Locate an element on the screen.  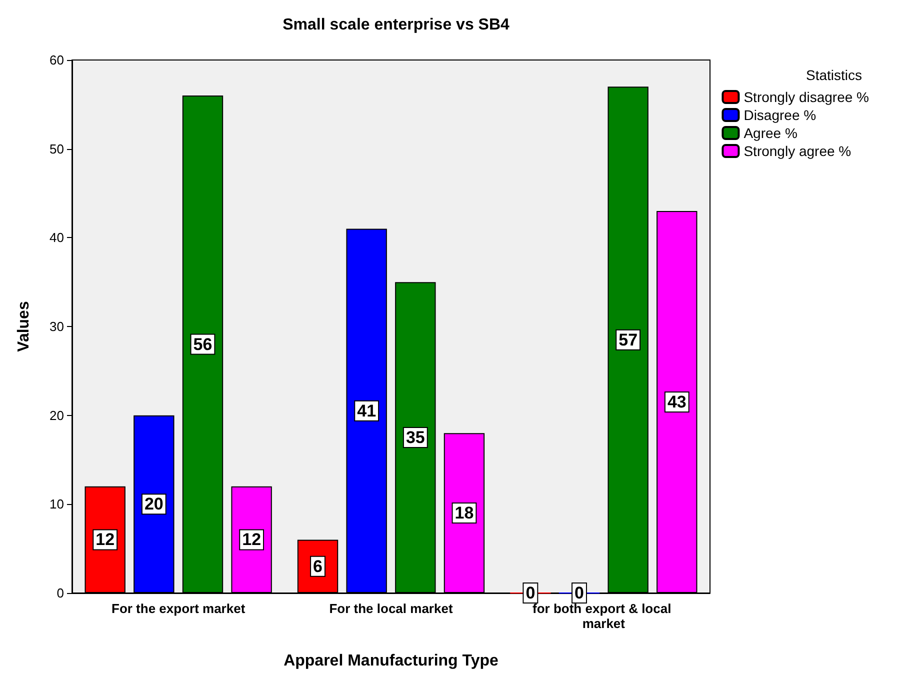
data-label: 18 is located at coordinates (464, 513).